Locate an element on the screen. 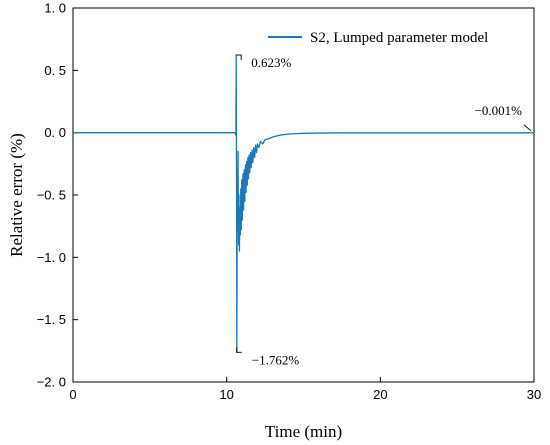  y-tick-label: −1. 0 is located at coordinates (51, 257).